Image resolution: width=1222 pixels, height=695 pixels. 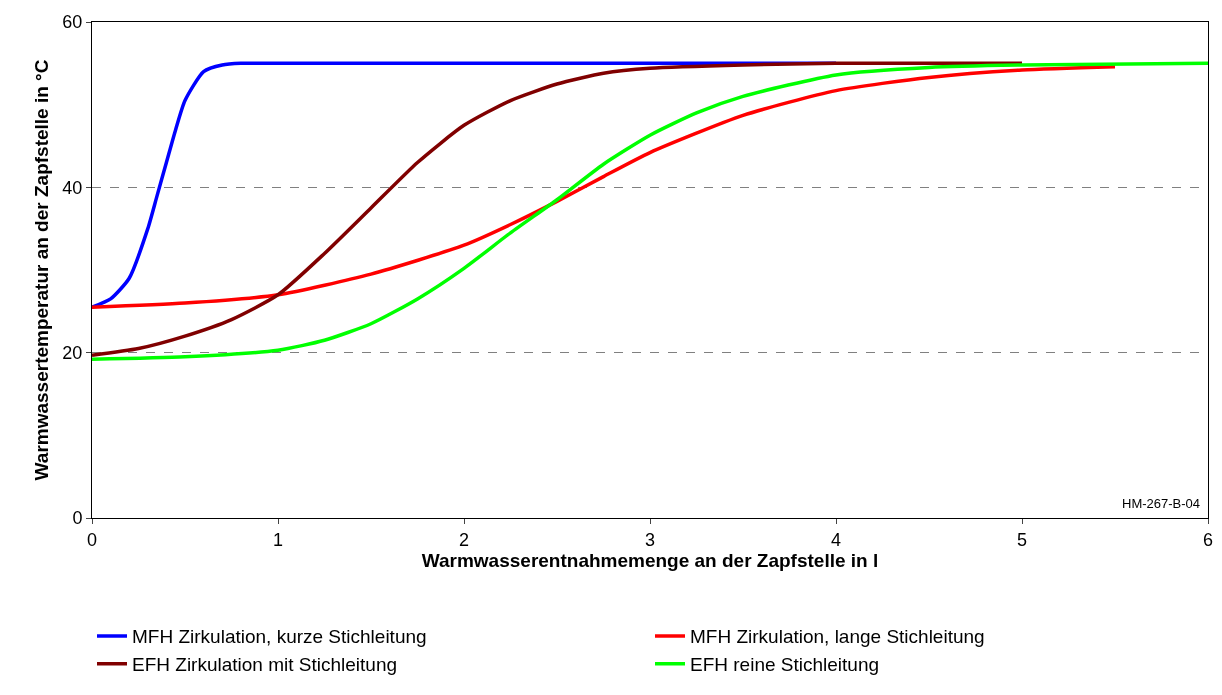 What do you see at coordinates (785, 665) in the screenshot?
I see `legend-label: EFH reine Stichleitung` at bounding box center [785, 665].